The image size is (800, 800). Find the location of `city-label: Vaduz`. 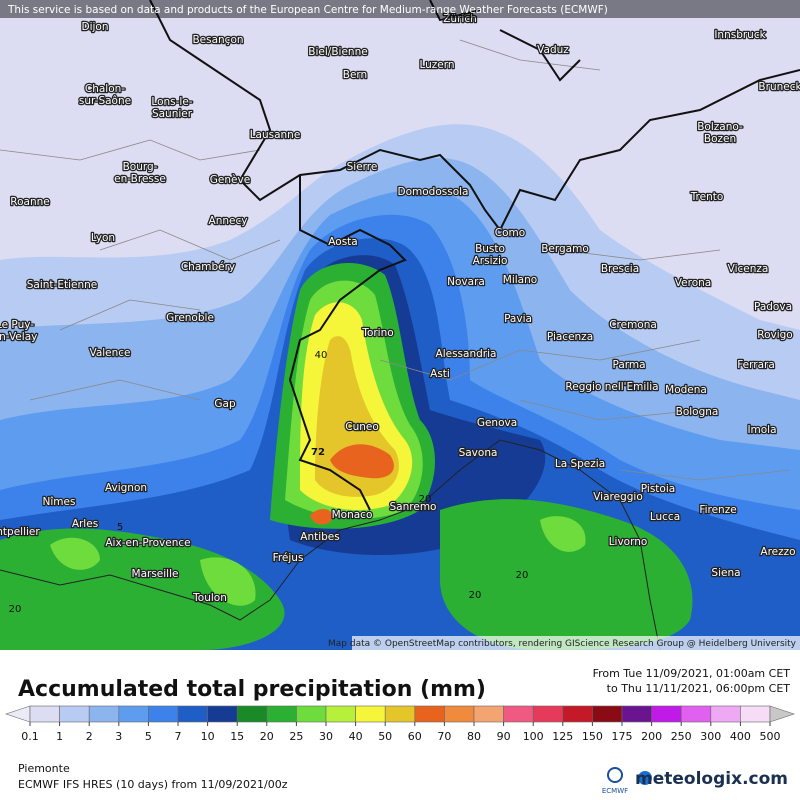

city-label: Vaduz is located at coordinates (553, 50).